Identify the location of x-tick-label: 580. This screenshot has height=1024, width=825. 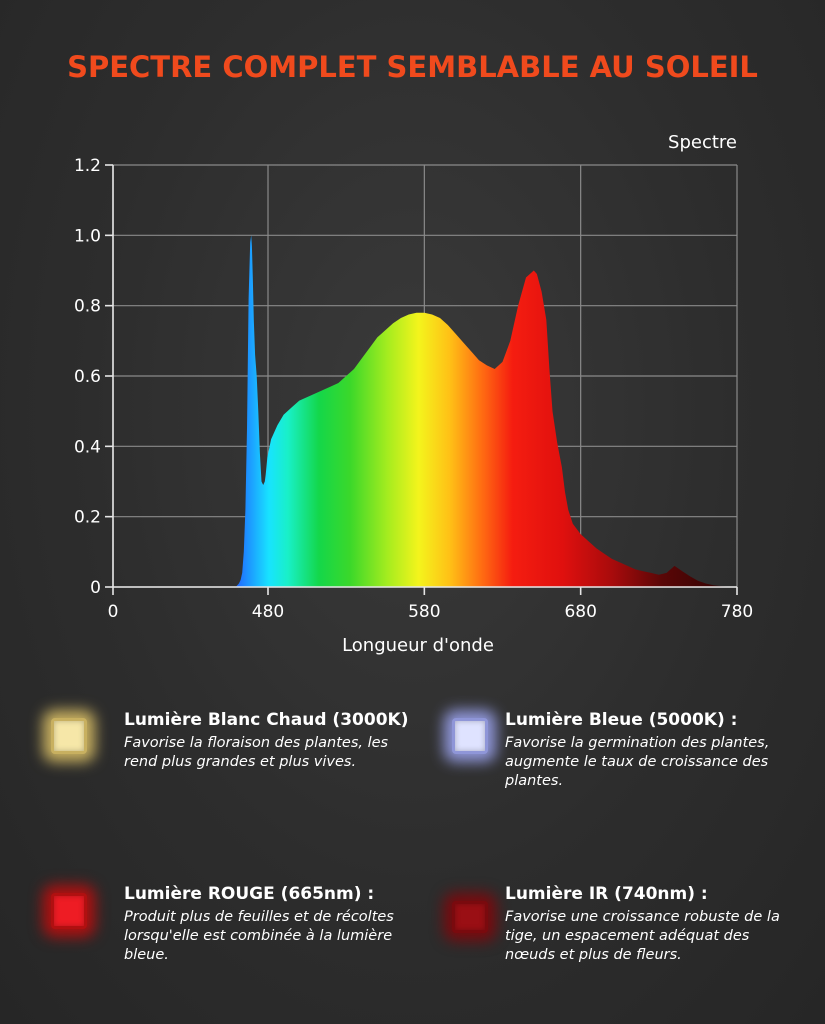
(424, 612).